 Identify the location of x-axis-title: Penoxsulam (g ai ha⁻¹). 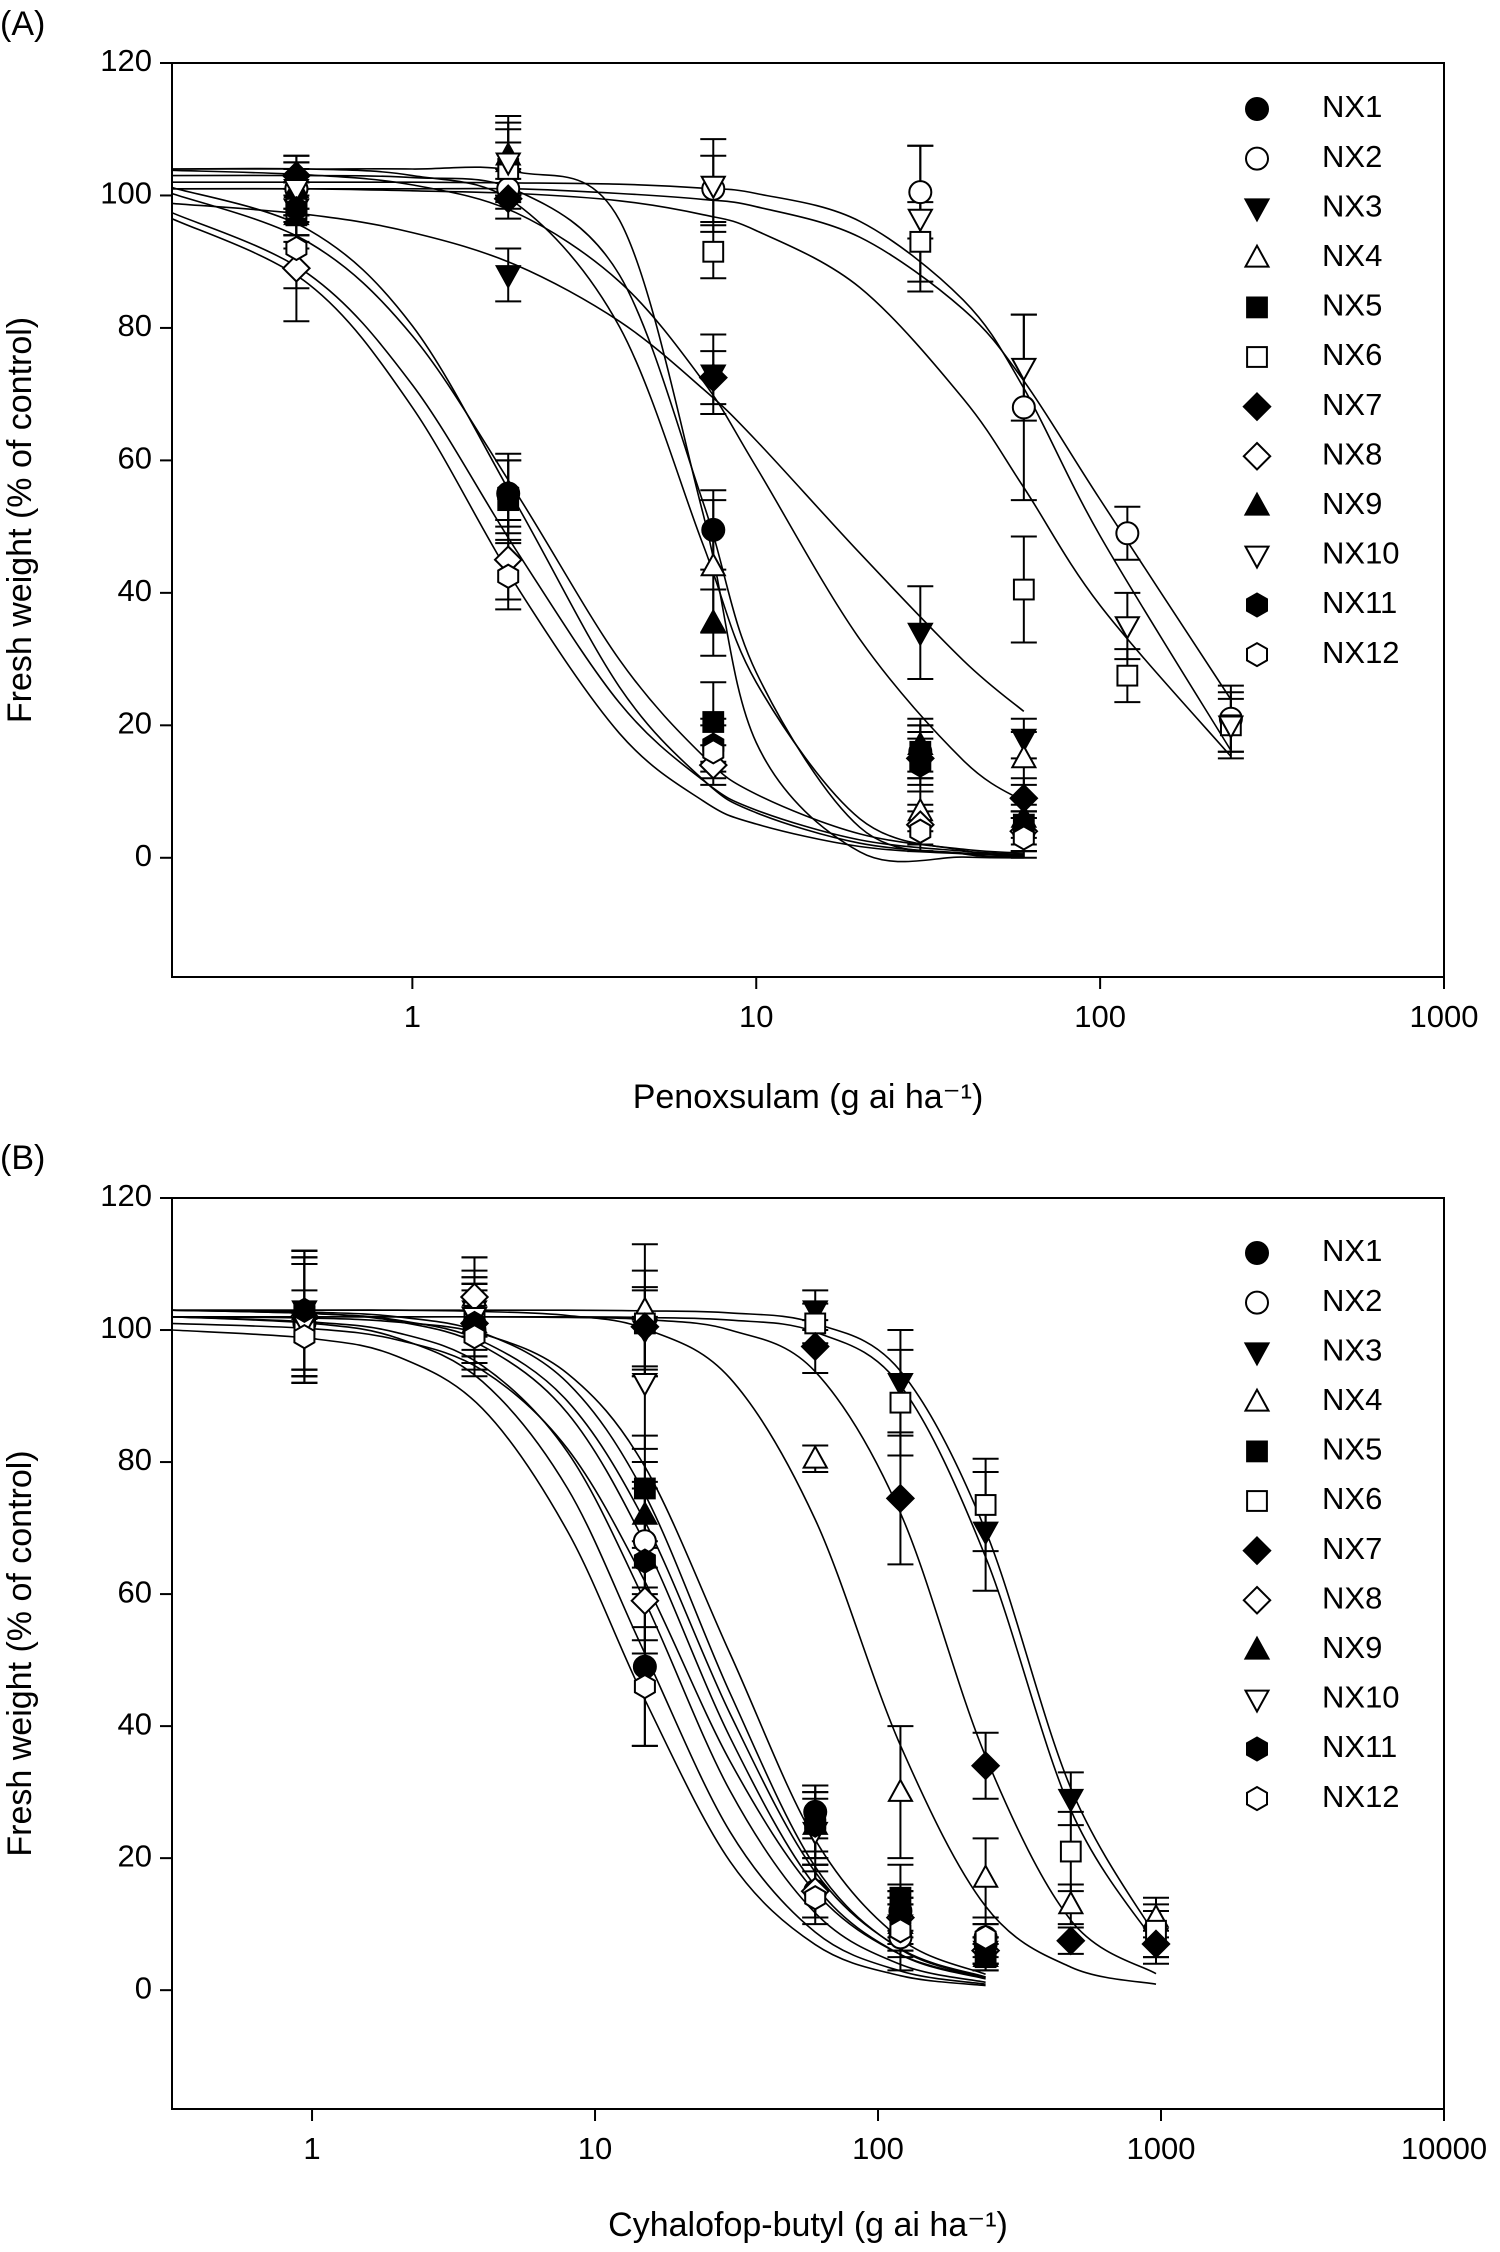
(808, 1097).